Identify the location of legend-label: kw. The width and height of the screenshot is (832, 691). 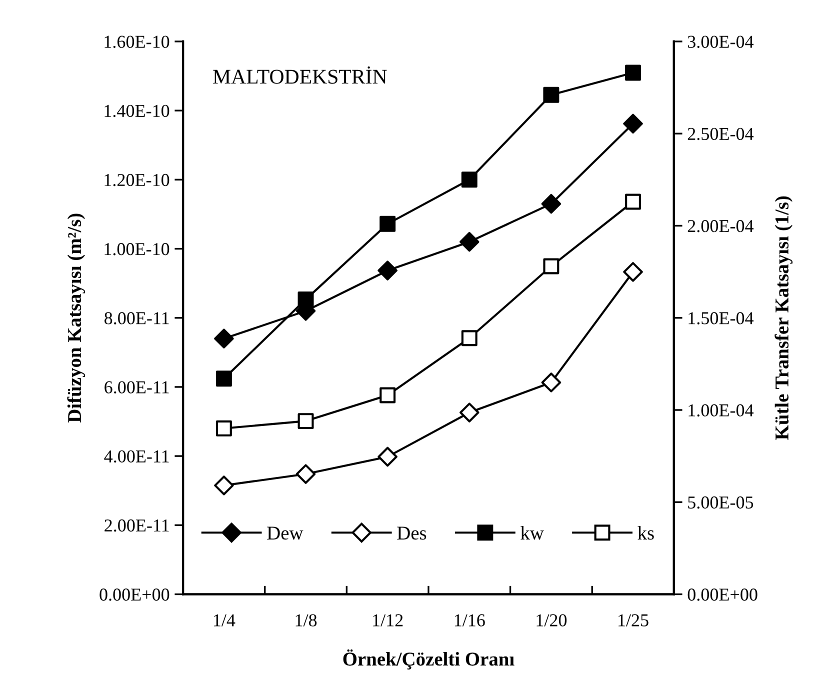
(532, 533).